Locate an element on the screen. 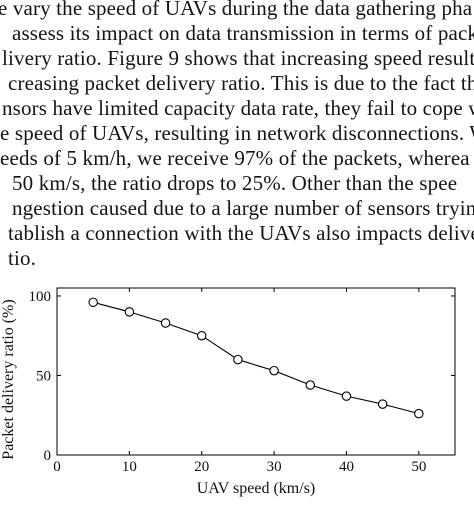 Image resolution: width=474 pixels, height=517 pixels. x-tick-label: 30 is located at coordinates (274, 467).